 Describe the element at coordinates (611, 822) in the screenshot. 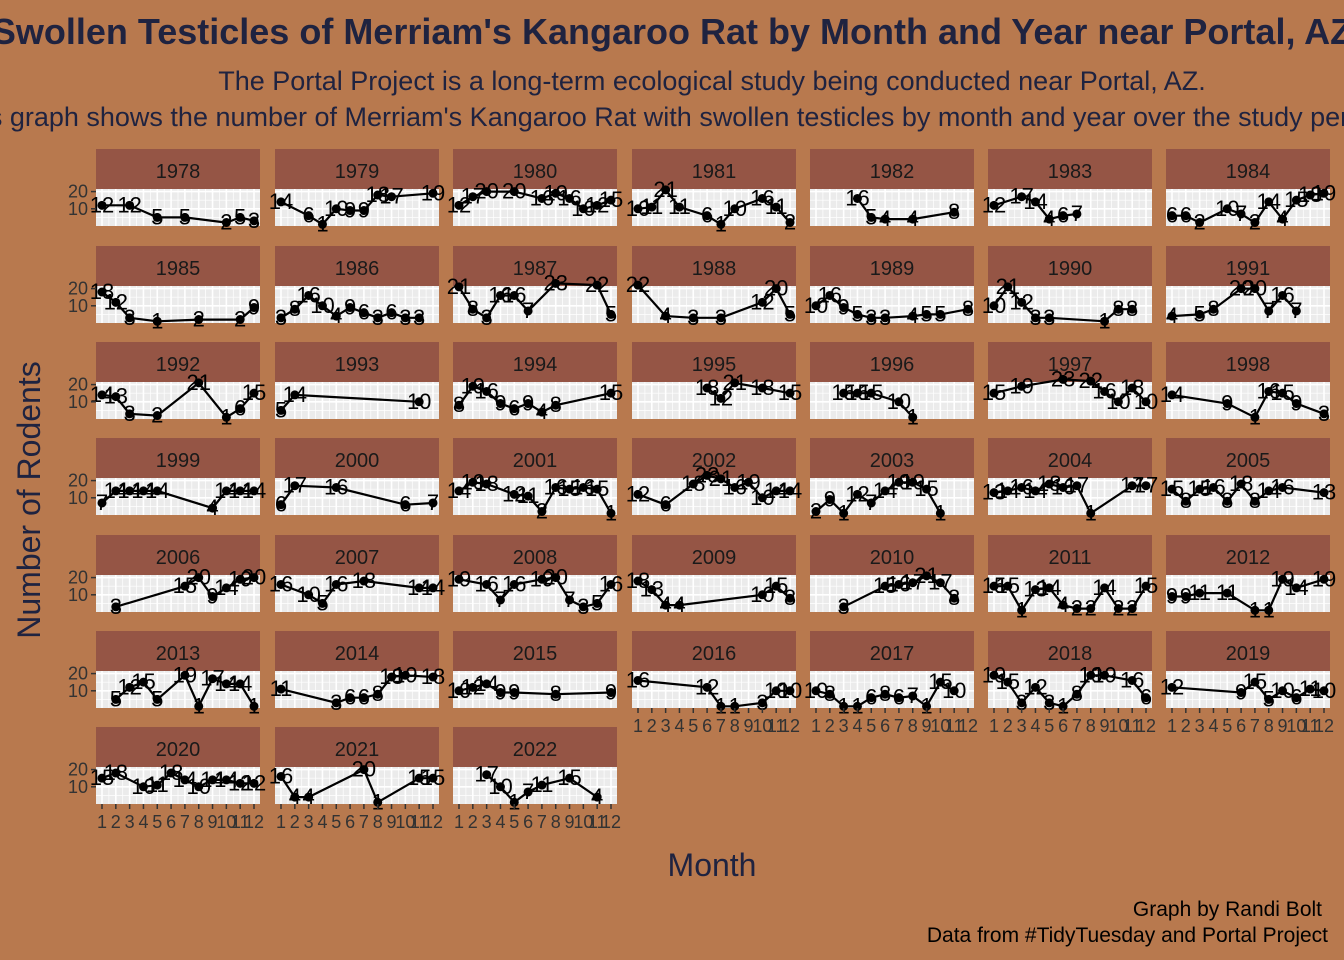

I see `x-tick-label: 12` at that location.